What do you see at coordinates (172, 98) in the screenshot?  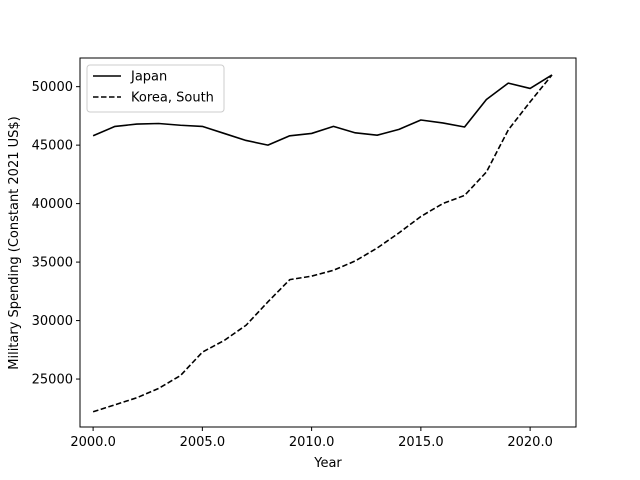 I see `legend-label-1: Korea, South` at bounding box center [172, 98].